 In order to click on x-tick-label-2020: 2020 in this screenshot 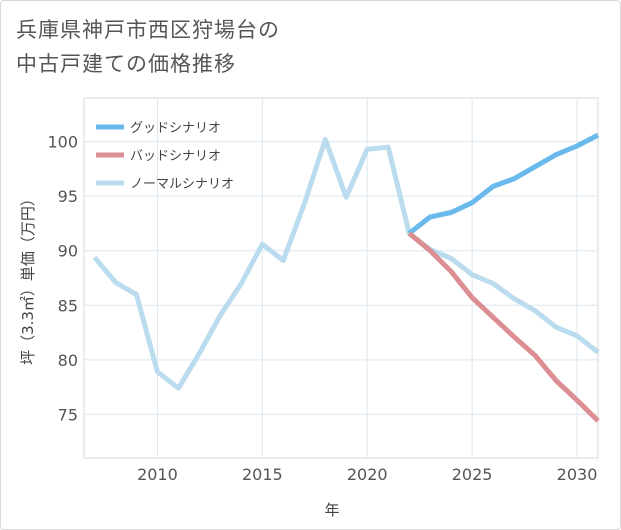, I will do `click(367, 474)`.